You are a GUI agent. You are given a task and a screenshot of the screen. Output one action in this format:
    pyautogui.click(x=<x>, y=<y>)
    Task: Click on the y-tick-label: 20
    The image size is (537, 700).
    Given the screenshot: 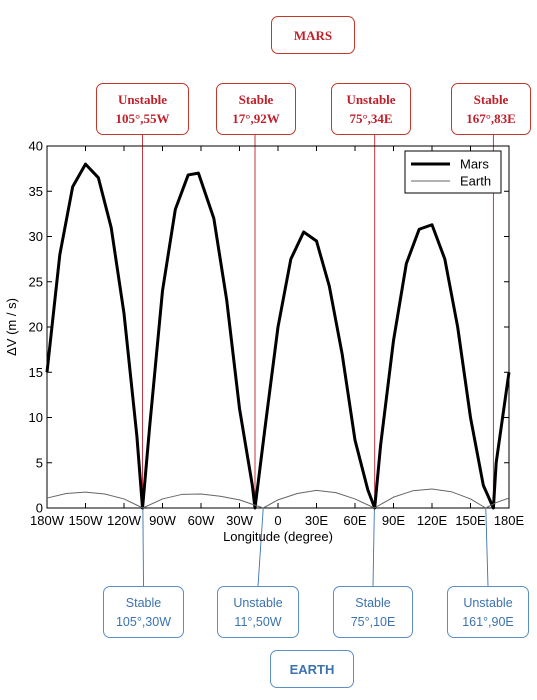 What is the action you would take?
    pyautogui.click(x=36, y=327)
    